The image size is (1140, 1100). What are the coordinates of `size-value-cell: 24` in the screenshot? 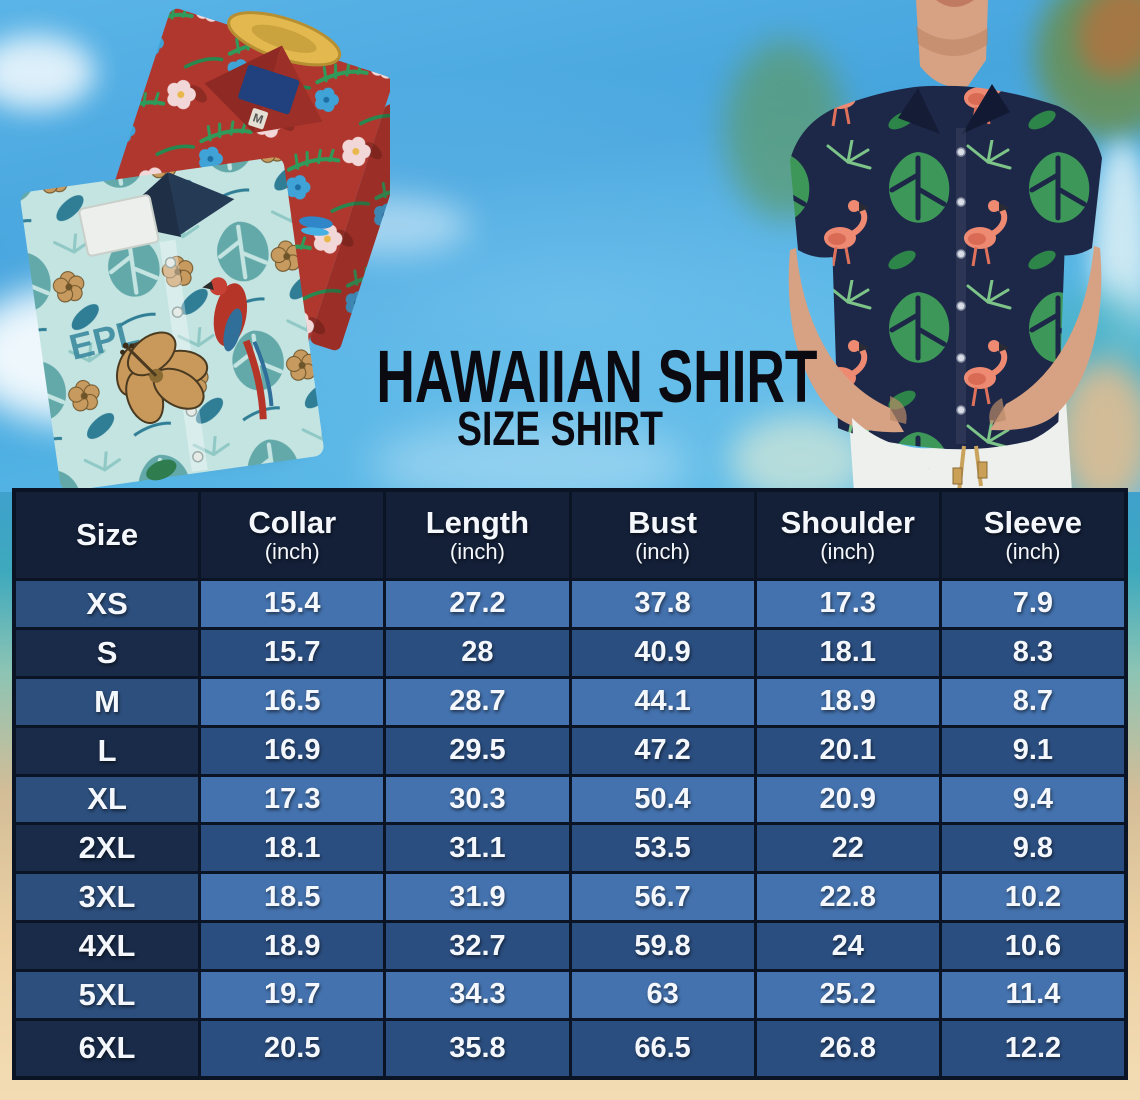 It's located at (847, 946).